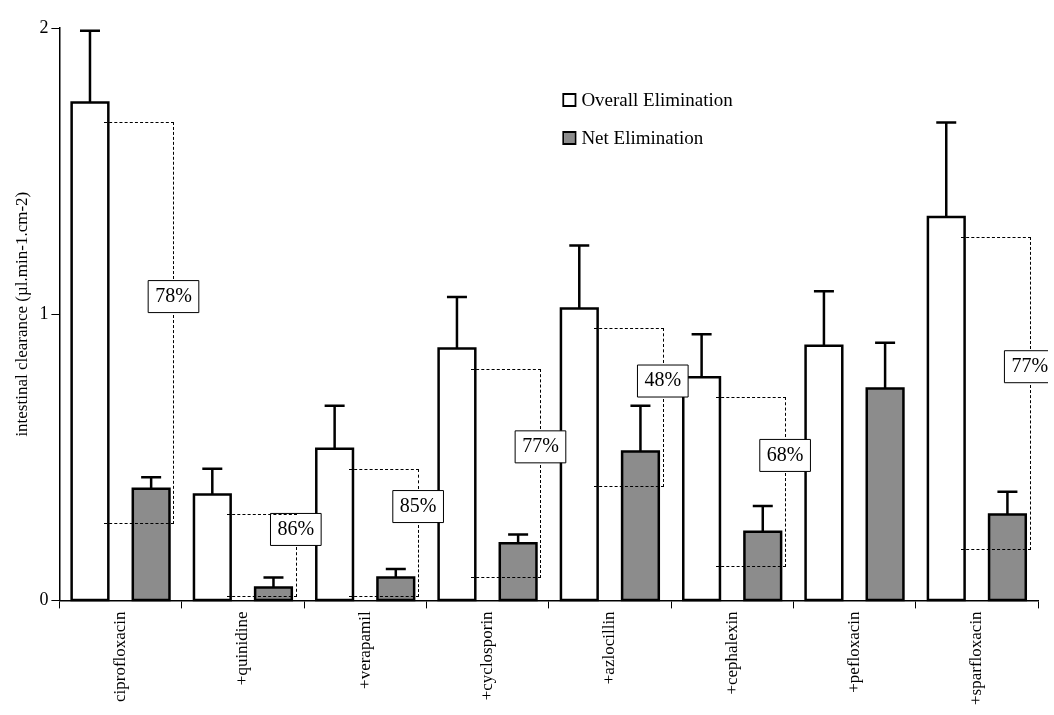  Describe the element at coordinates (657, 99) in the screenshot. I see `legend-label: Overall Elimination` at that location.